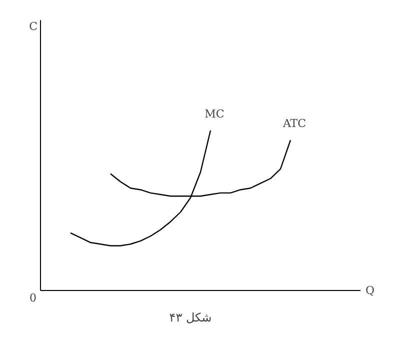 The image size is (420, 347). Describe the element at coordinates (190, 317) in the screenshot. I see `text: شکل ۴۳` at that location.